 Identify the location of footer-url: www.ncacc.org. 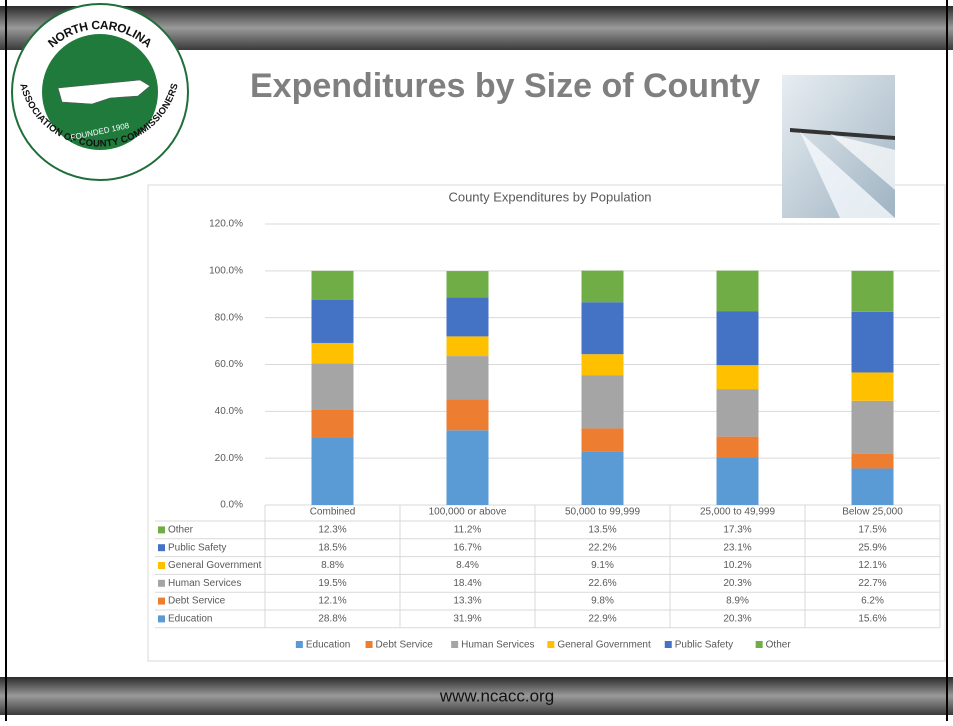
(496, 695).